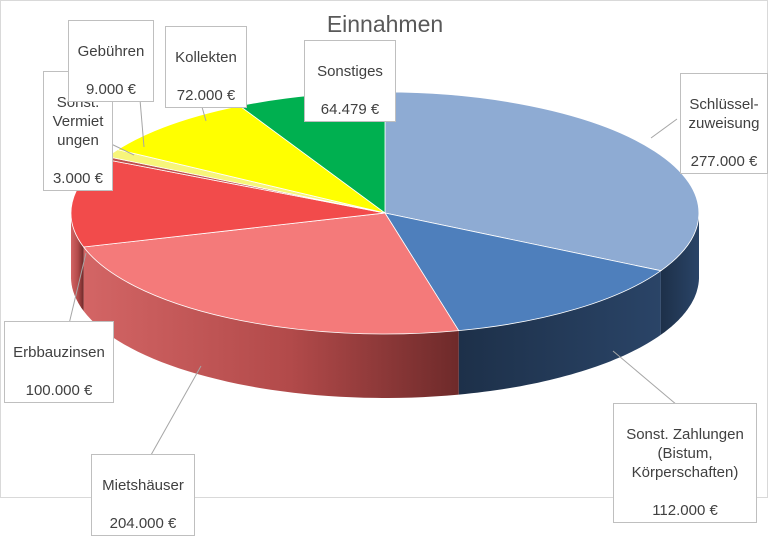 The height and width of the screenshot is (536, 768). Describe the element at coordinates (78, 178) in the screenshot. I see `slice-value-text: 3.000 €` at that location.